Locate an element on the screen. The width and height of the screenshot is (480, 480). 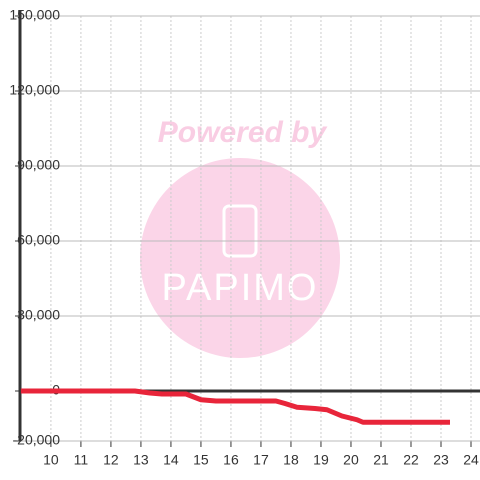
x-tick-label: 19 is located at coordinates (321, 460).